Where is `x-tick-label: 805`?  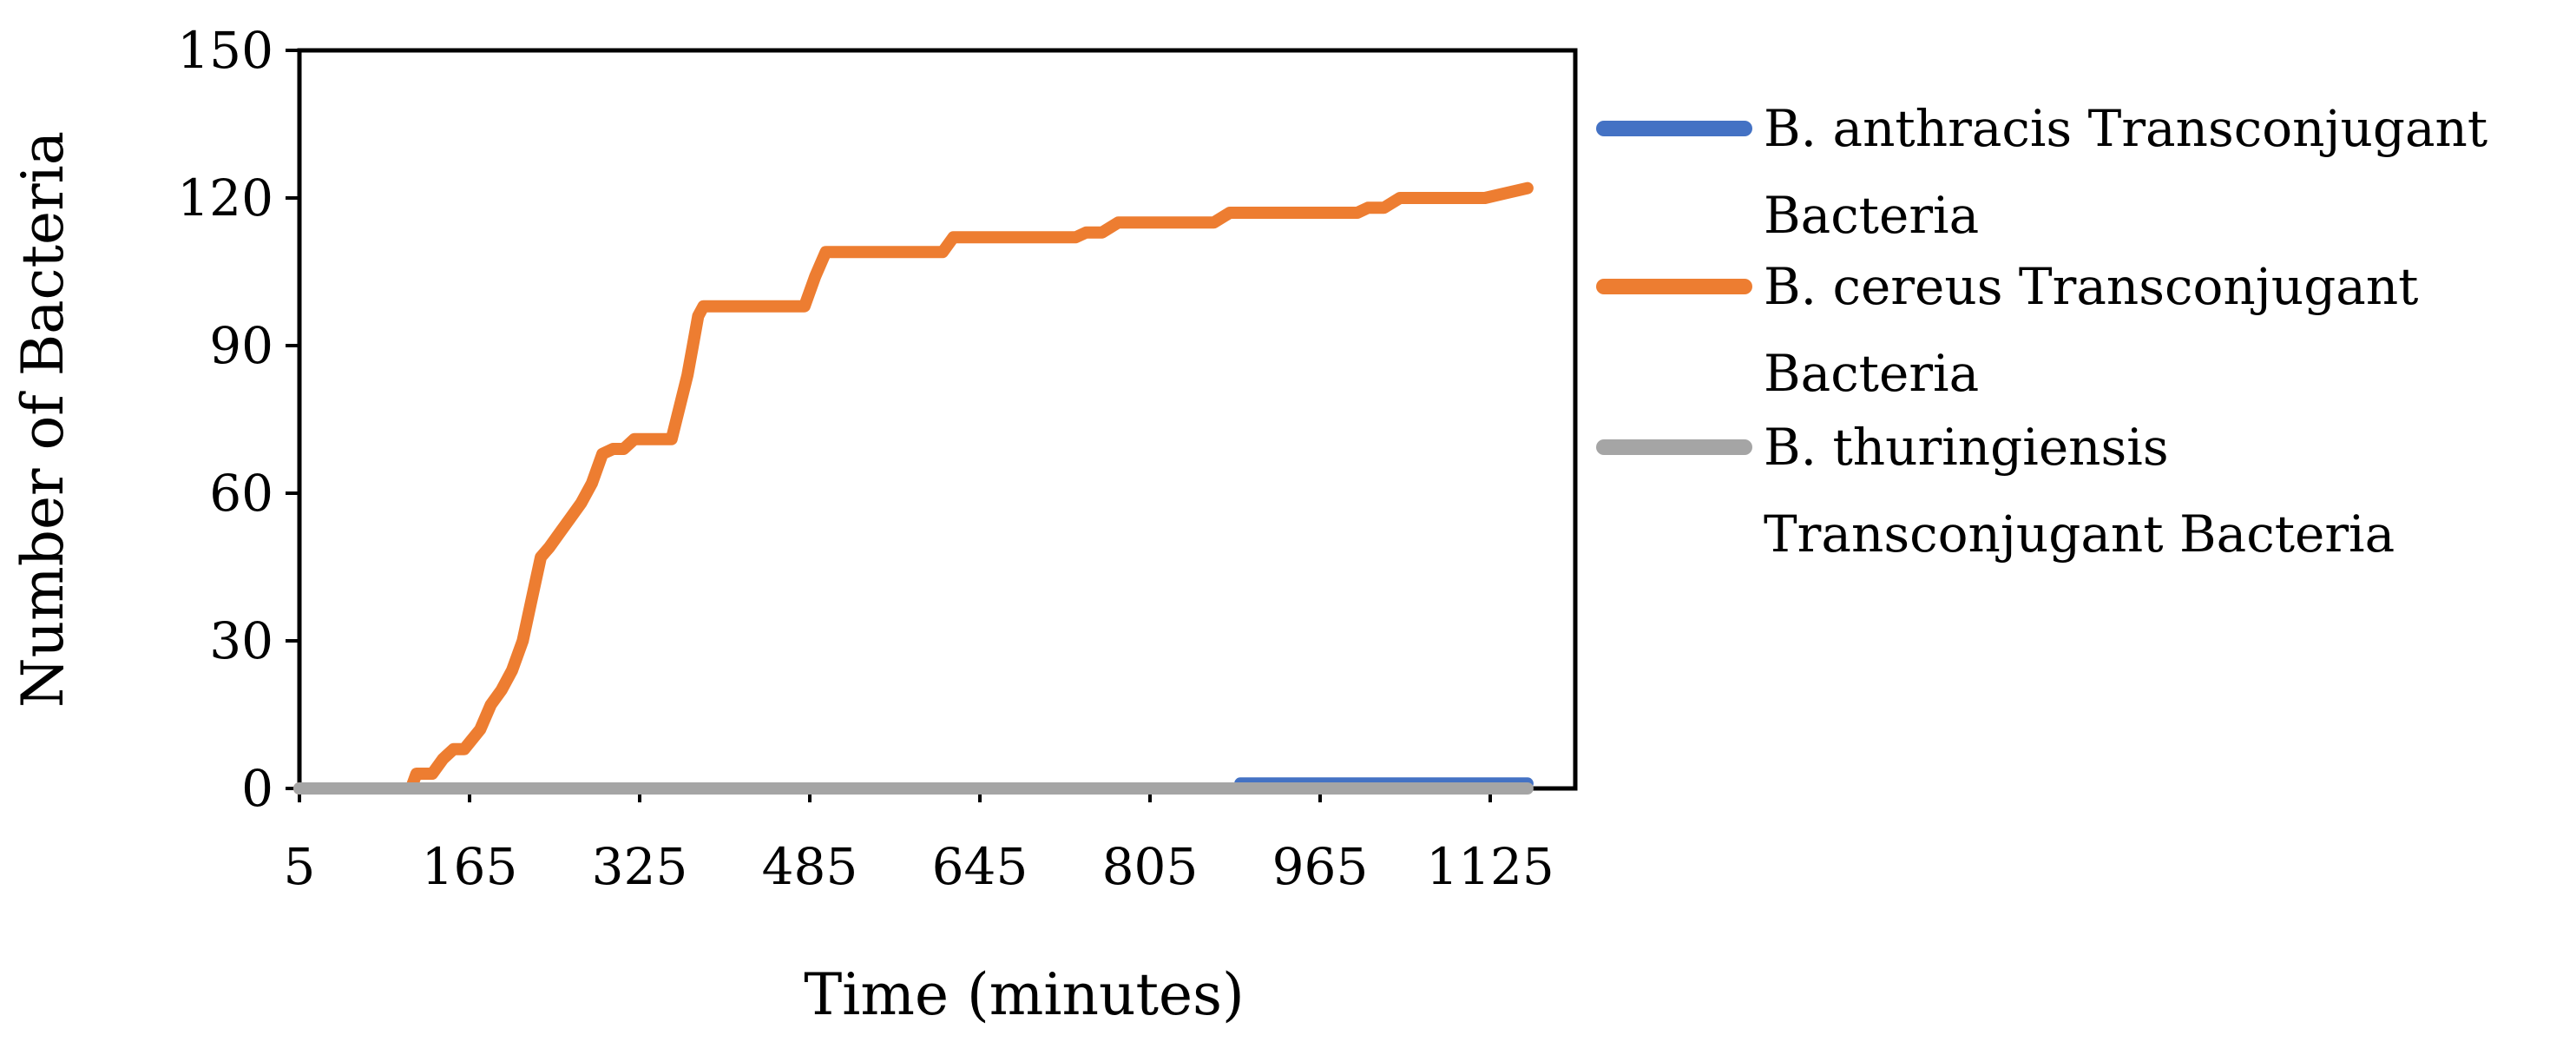 x-tick-label: 805 is located at coordinates (1150, 866).